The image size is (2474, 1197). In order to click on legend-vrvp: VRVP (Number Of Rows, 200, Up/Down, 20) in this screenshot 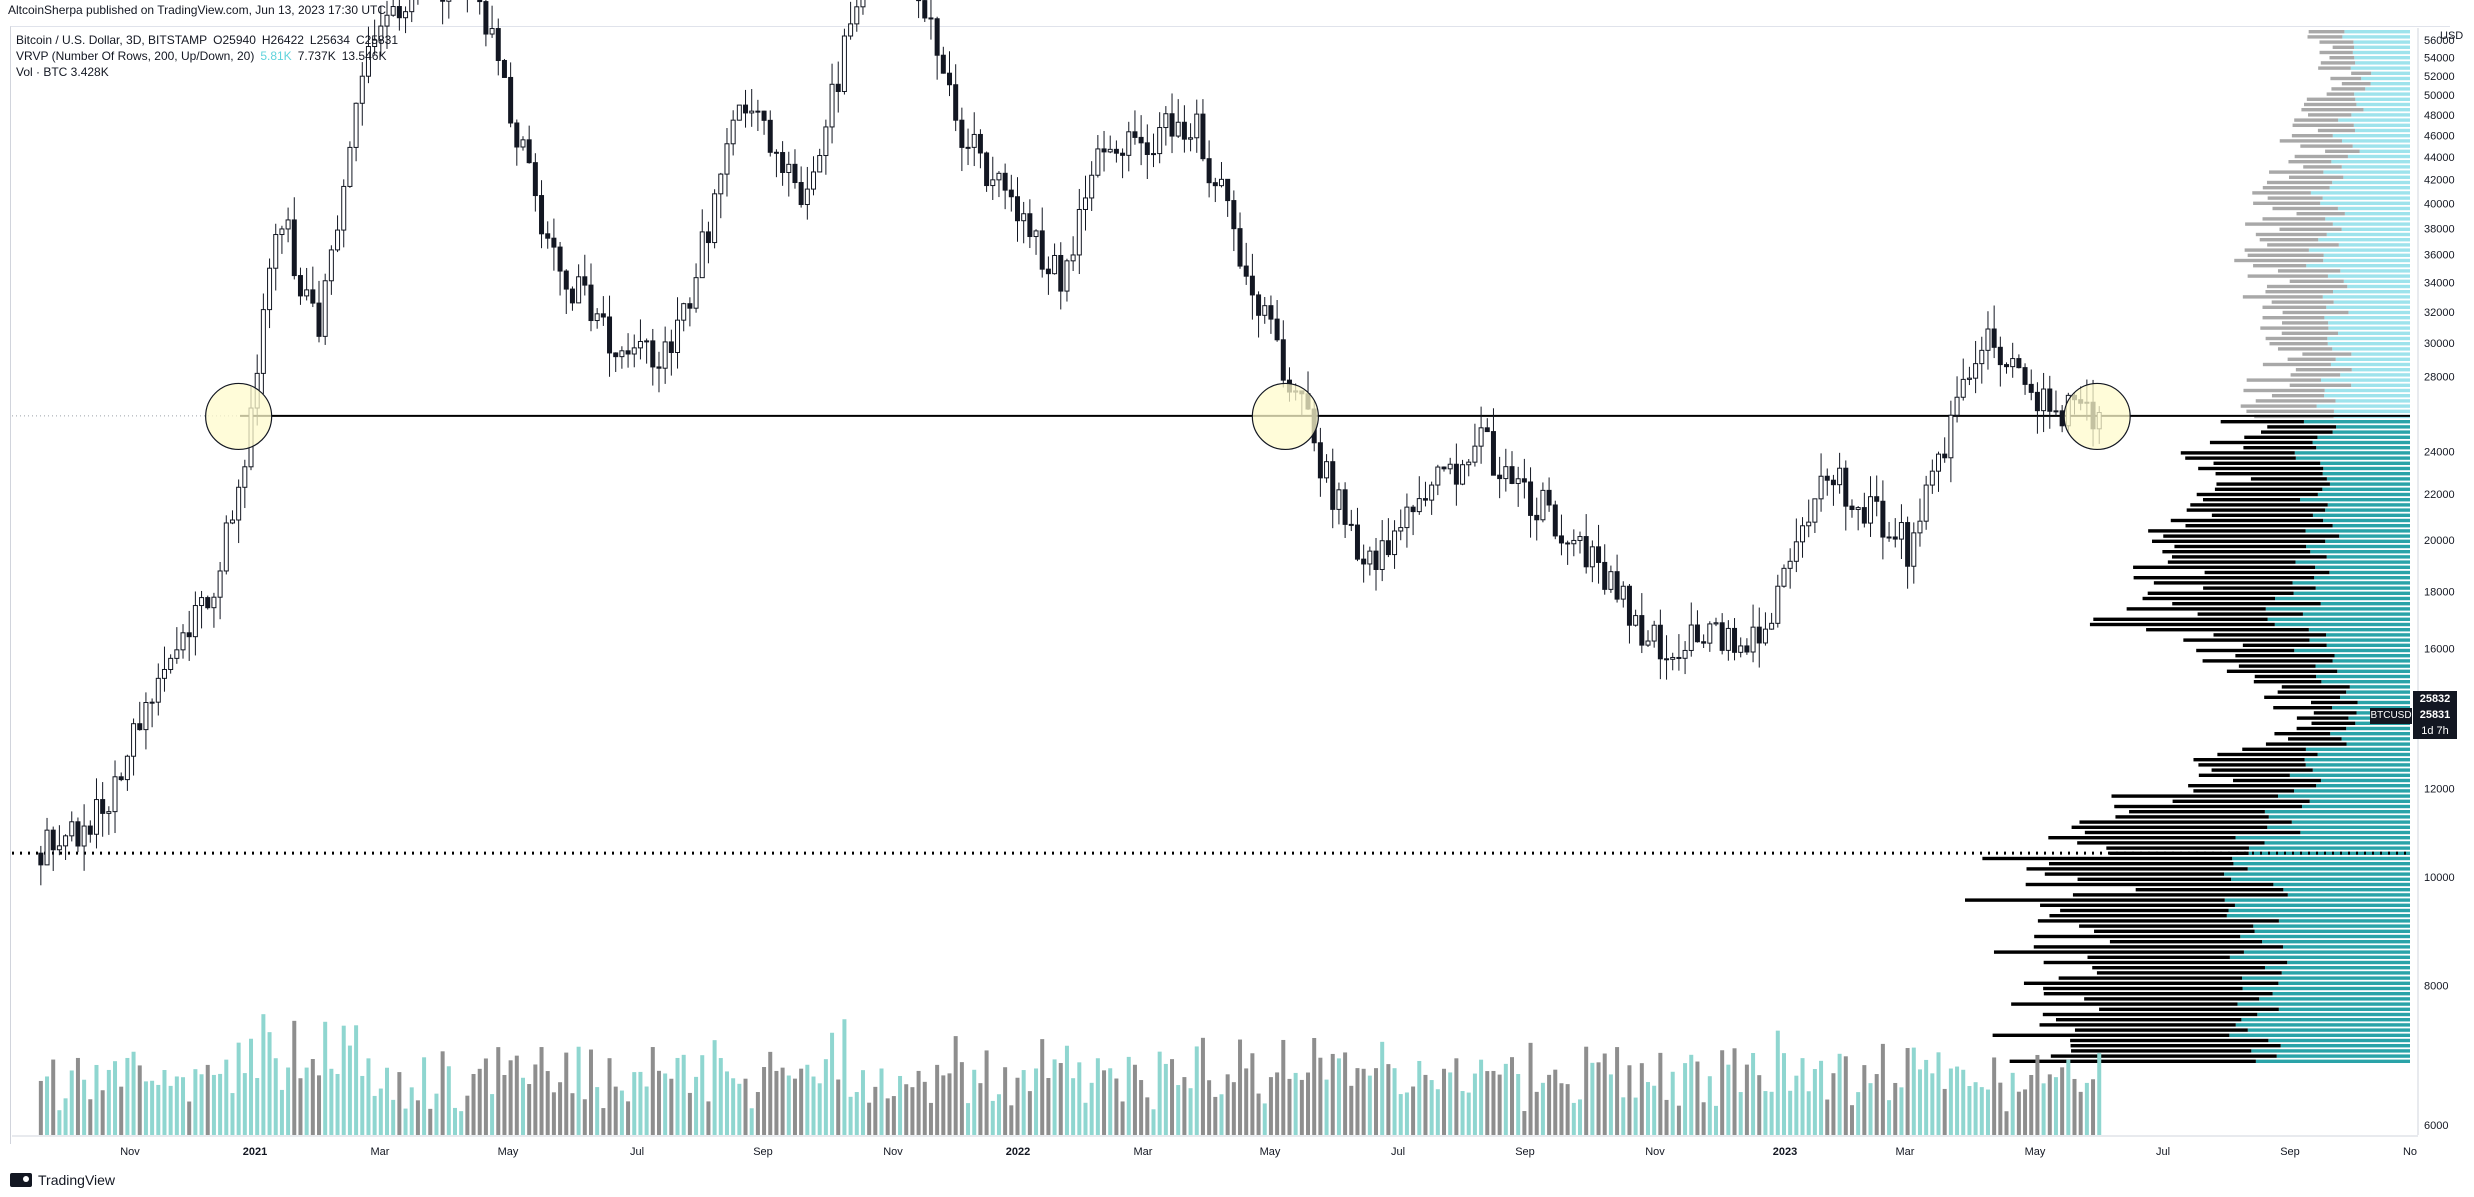, I will do `click(135, 56)`.